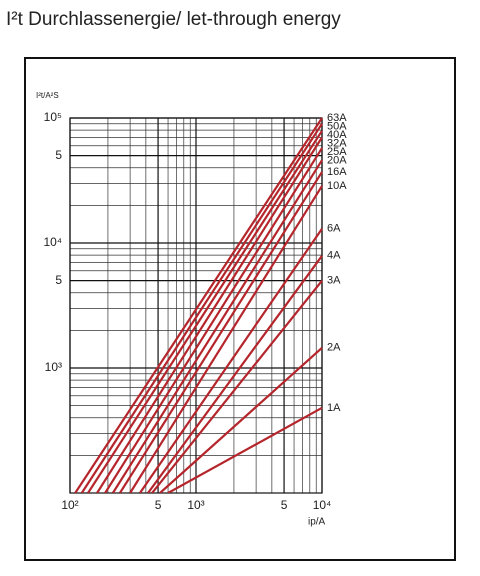 The image size is (480, 576). Describe the element at coordinates (337, 118) in the screenshot. I see `series-label: 63A` at that location.